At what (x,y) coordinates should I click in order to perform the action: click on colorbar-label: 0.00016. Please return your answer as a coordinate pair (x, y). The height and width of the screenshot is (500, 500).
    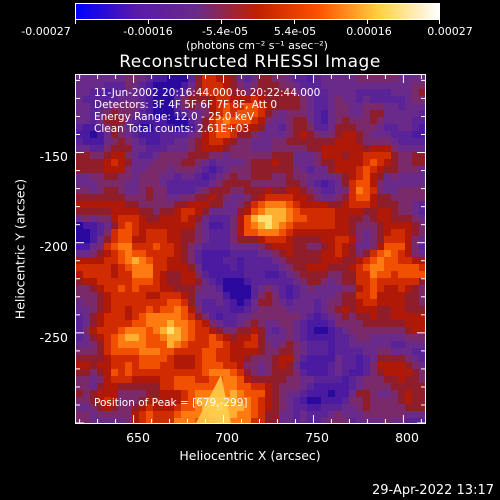
    Looking at the image, I should click on (369, 31).